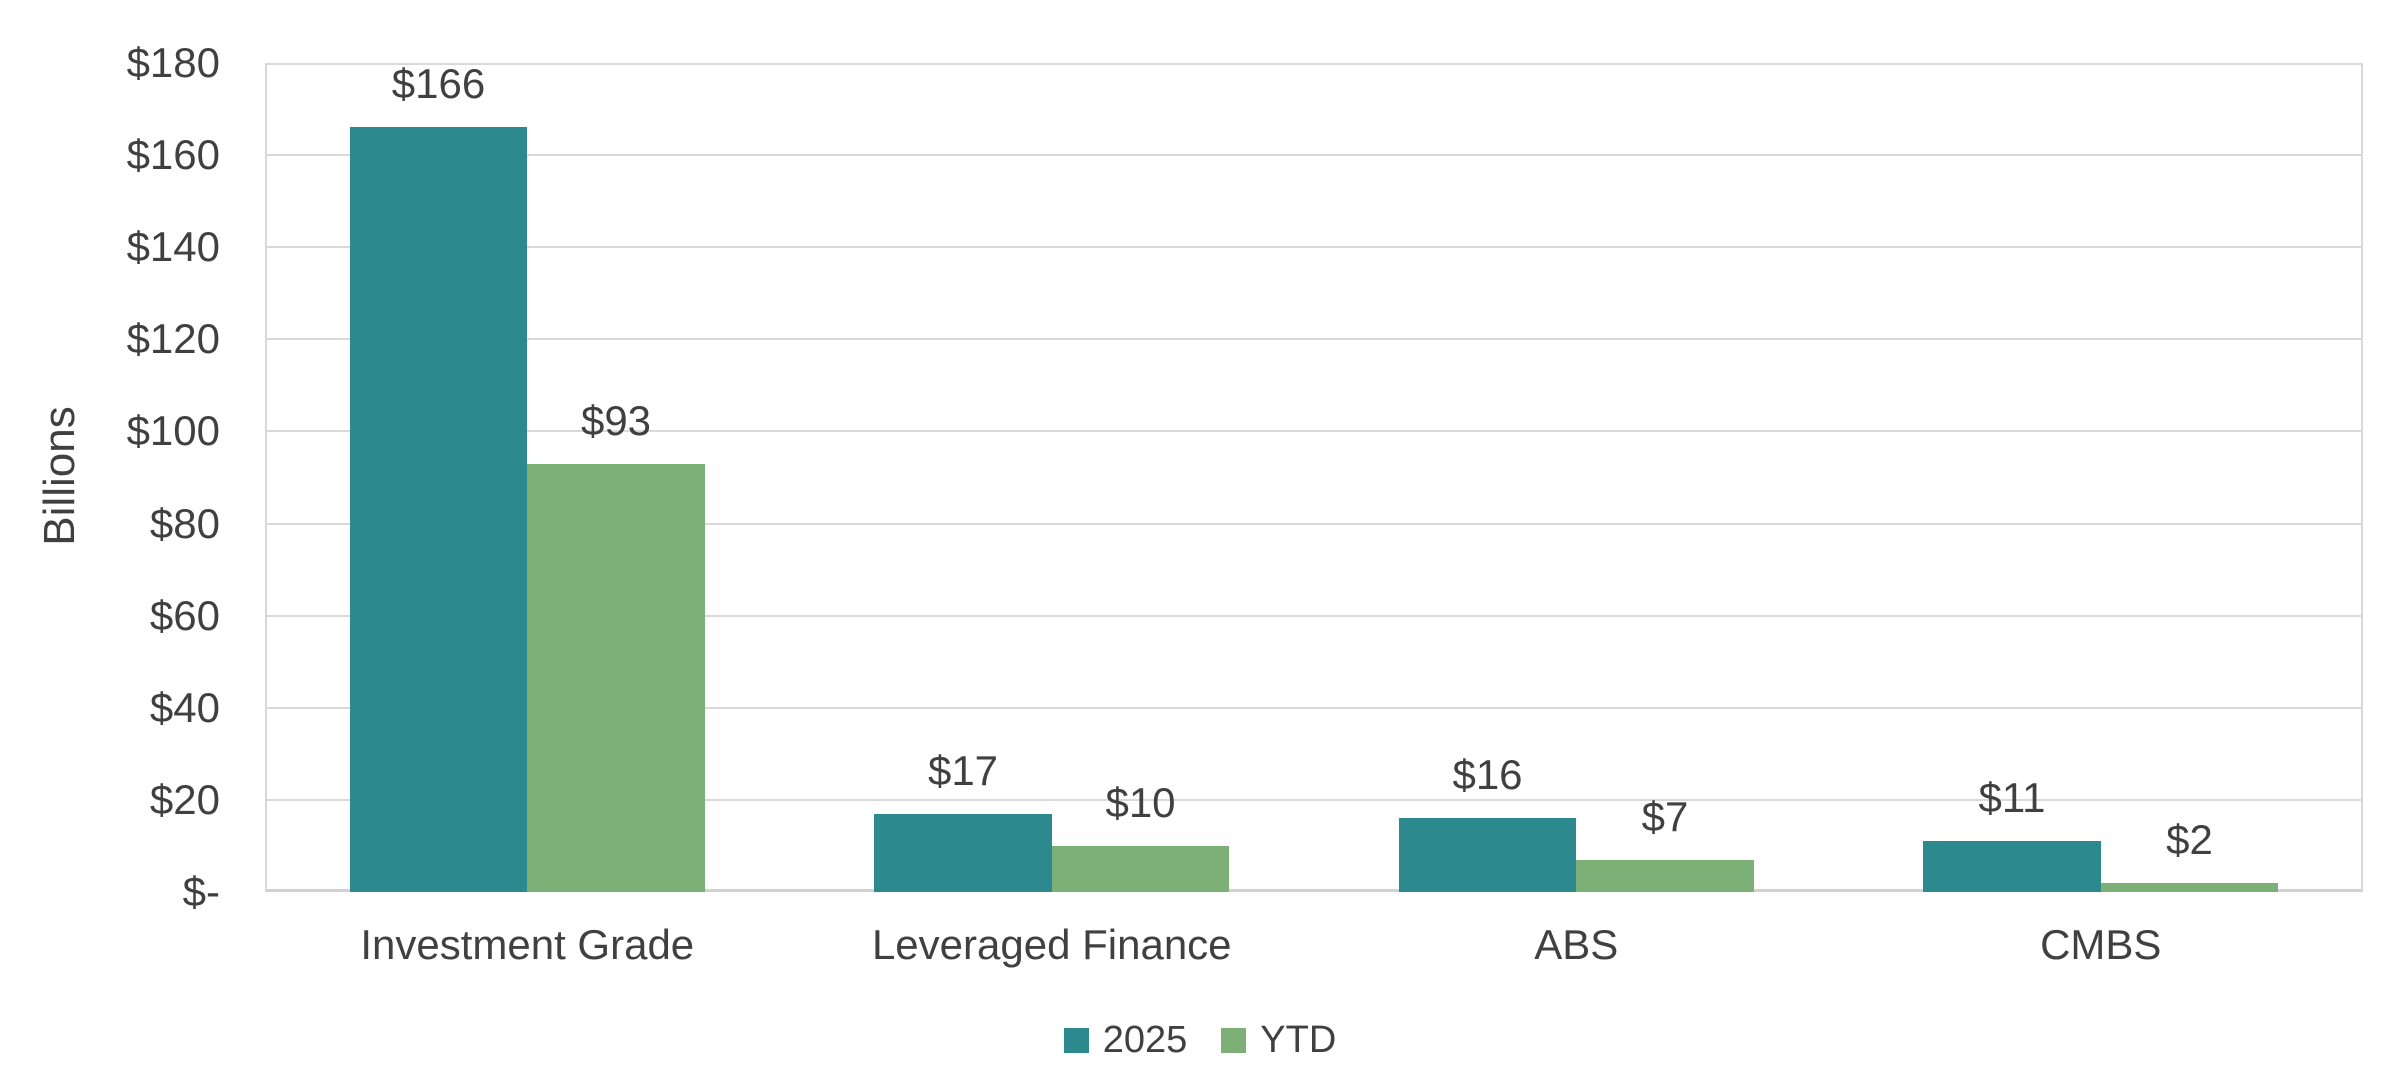 The width and height of the screenshot is (2400, 1083). What do you see at coordinates (1665, 875) in the screenshot?
I see `bar-ytd-abs` at bounding box center [1665, 875].